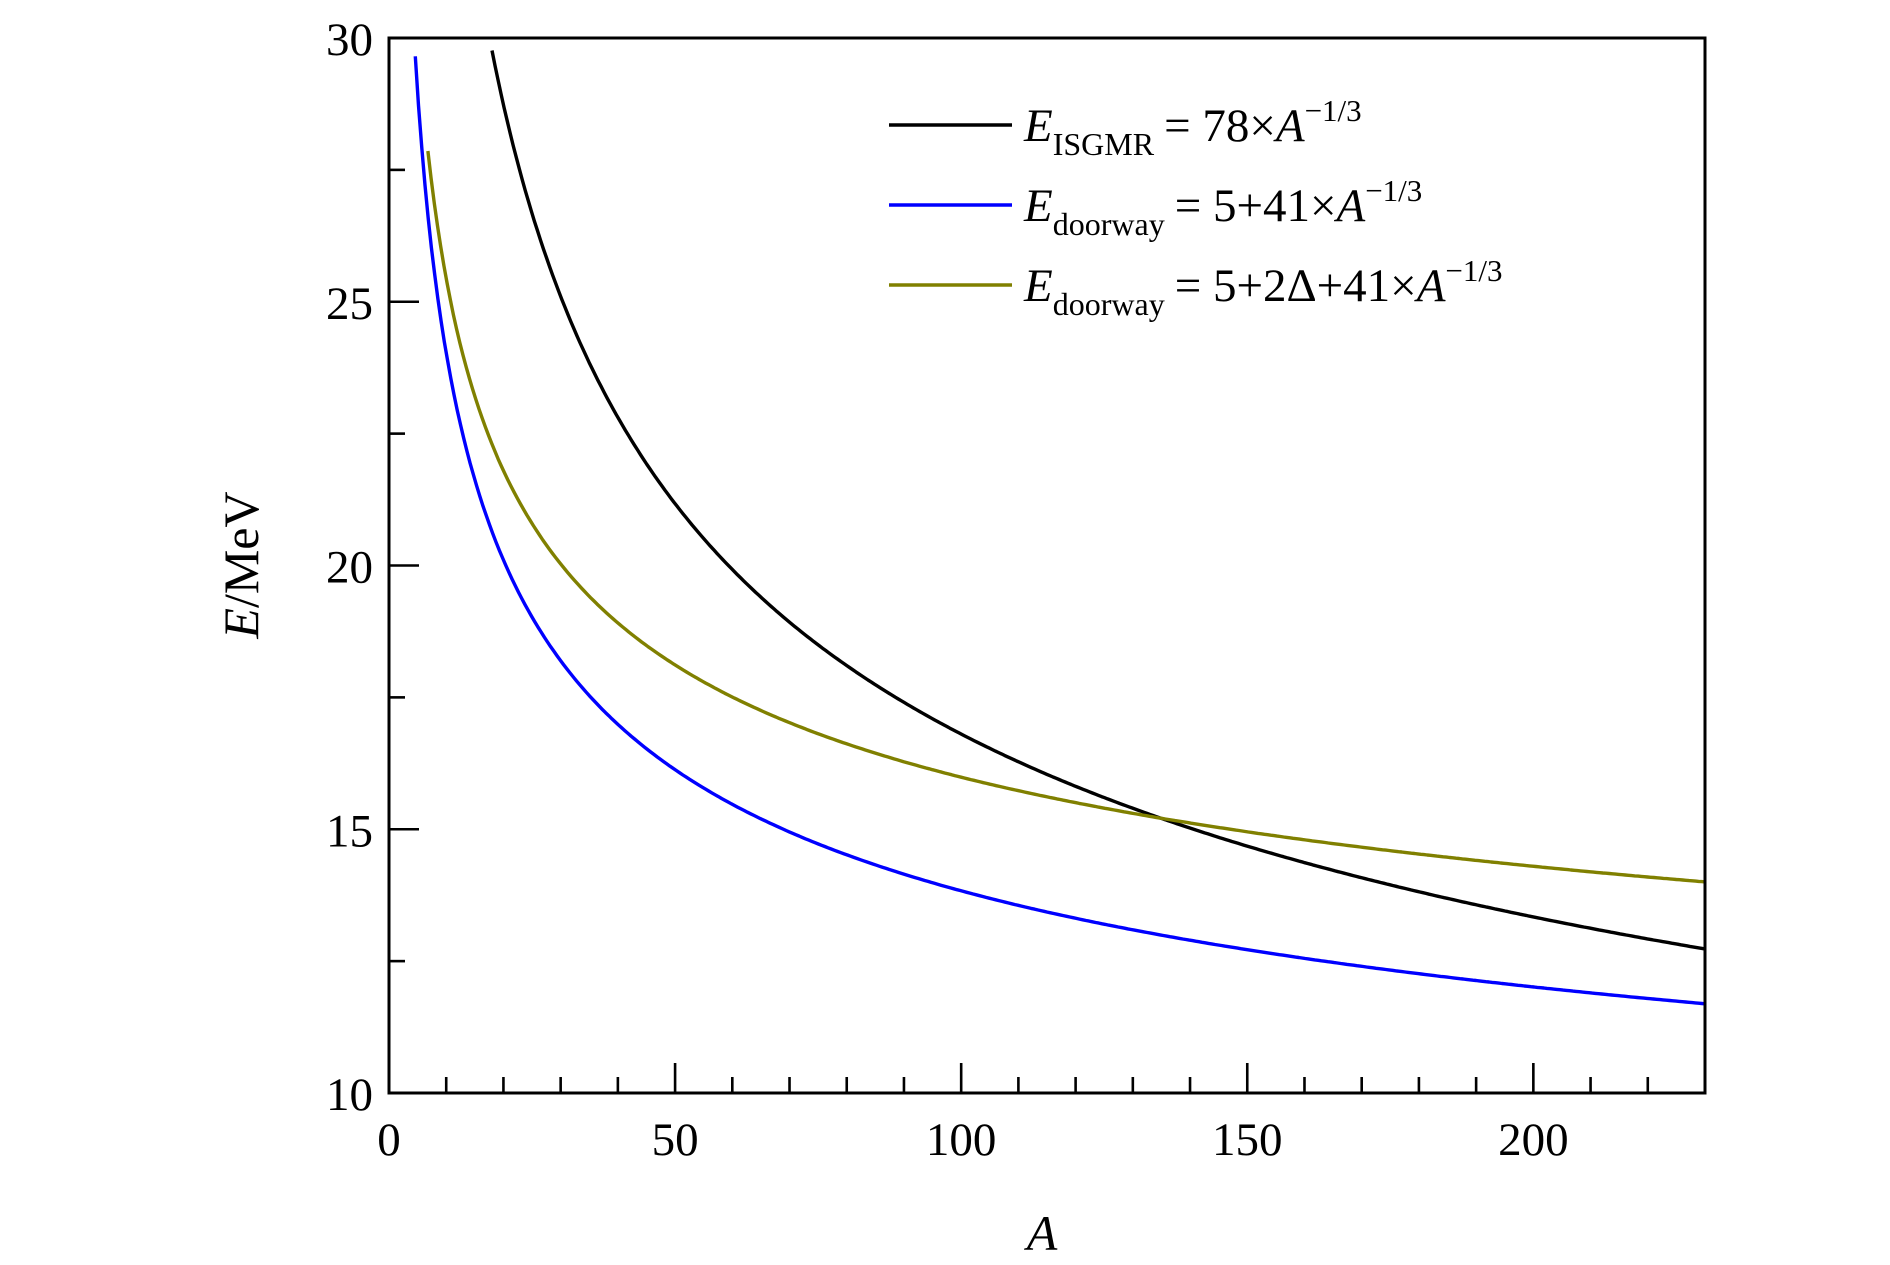 This screenshot has height=1265, width=1890. Describe the element at coordinates (241, 565) in the screenshot. I see `y-axis-title: E/MeV` at that location.